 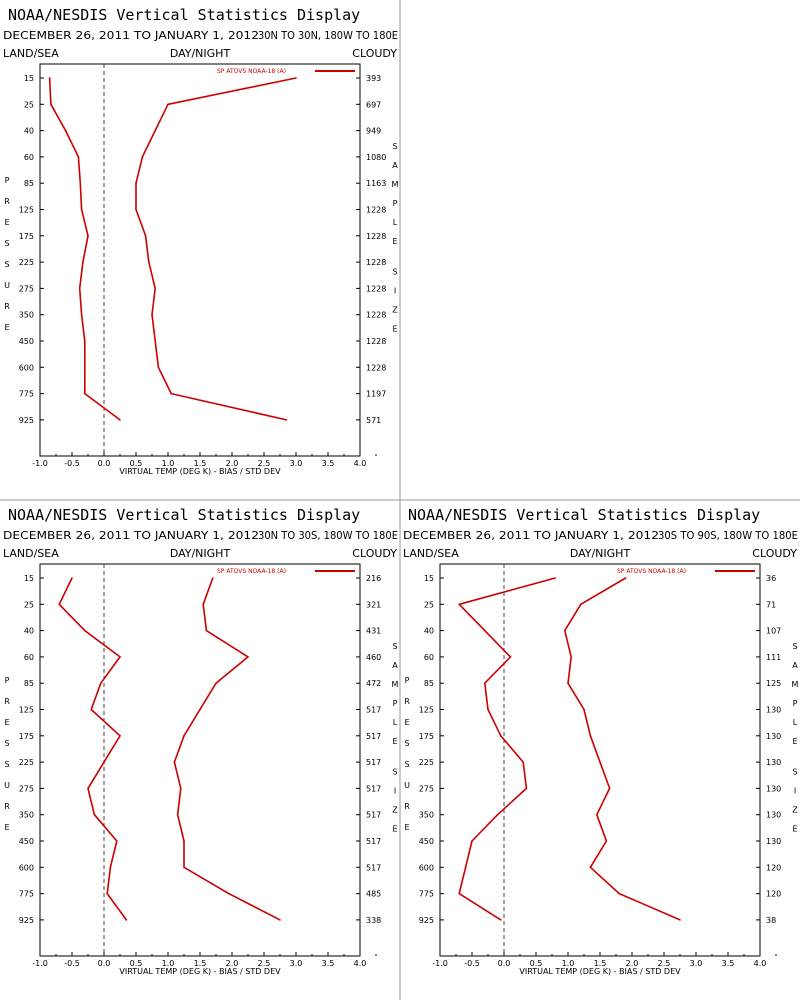 What do you see at coordinates (6, 222) in the screenshot?
I see `y-axis-label-letter: E` at bounding box center [6, 222].